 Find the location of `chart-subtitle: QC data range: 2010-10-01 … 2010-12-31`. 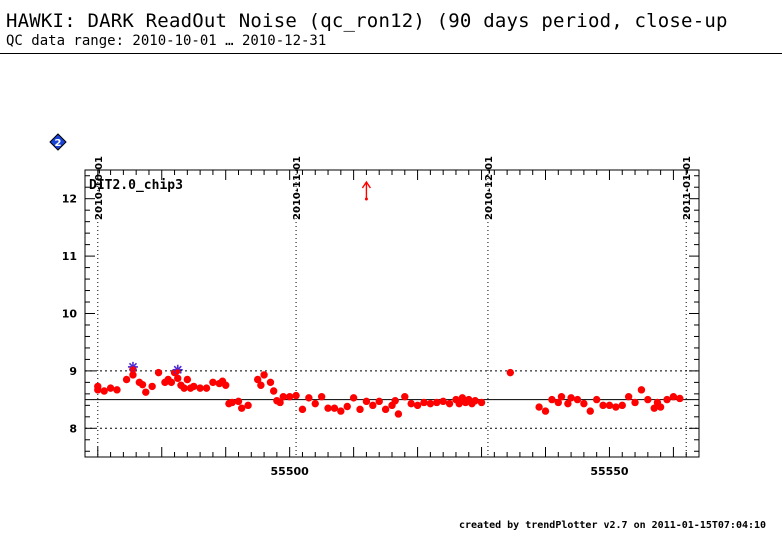

chart-subtitle: QC data range: 2010-10-01 … 2010-12-31 is located at coordinates (166, 41).